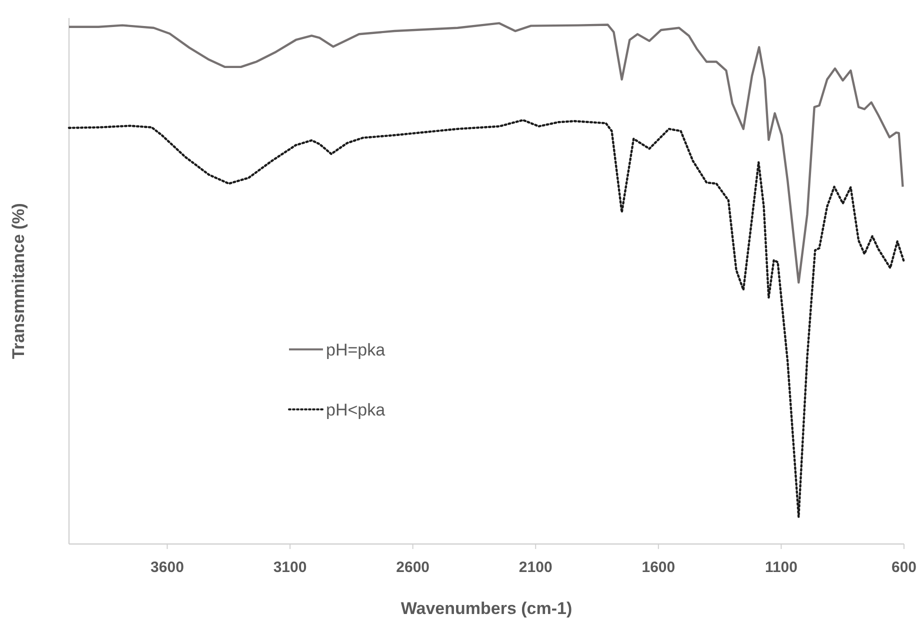 This screenshot has height=621, width=920. I want to click on legend-label: pH<pka, so click(356, 410).